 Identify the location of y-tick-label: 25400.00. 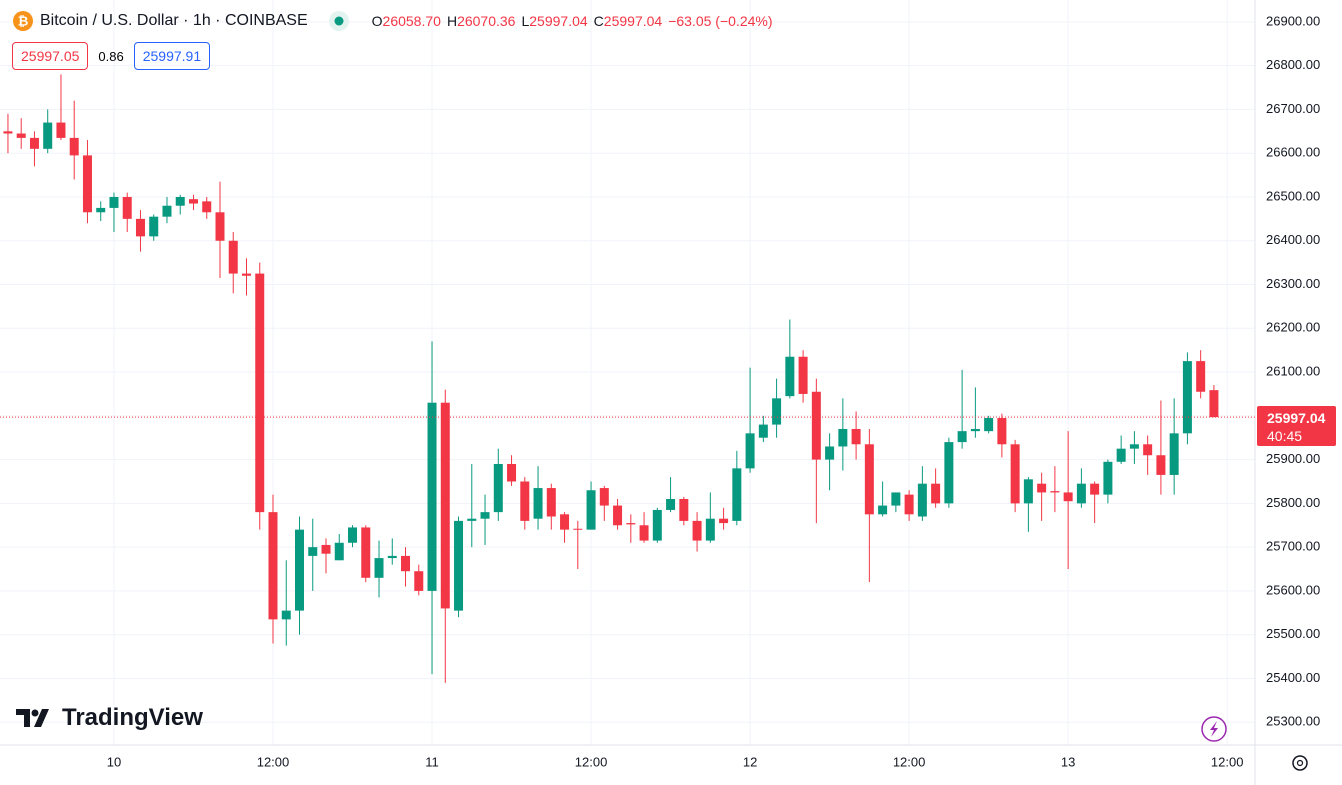
(1293, 677).